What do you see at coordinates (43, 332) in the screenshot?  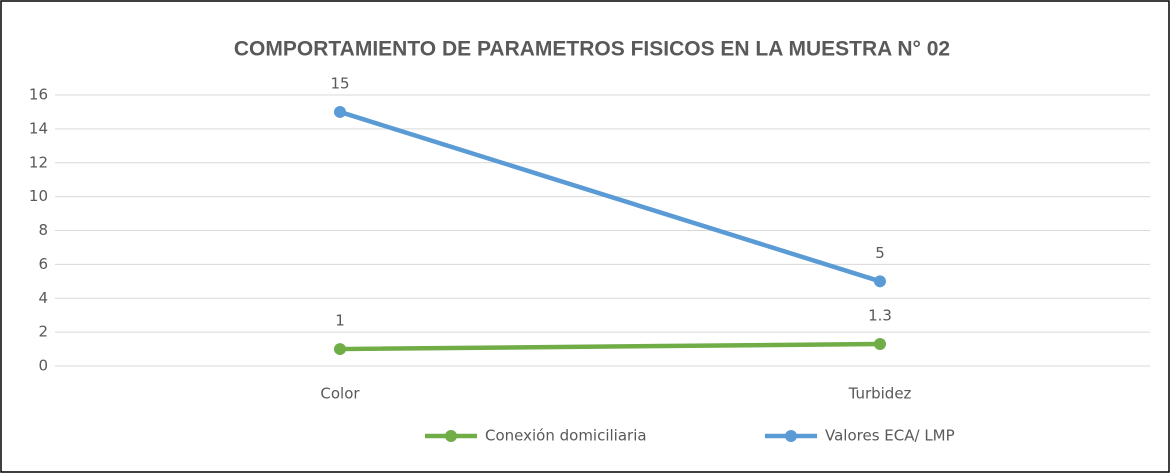 I see `y-tick-label: 2` at bounding box center [43, 332].